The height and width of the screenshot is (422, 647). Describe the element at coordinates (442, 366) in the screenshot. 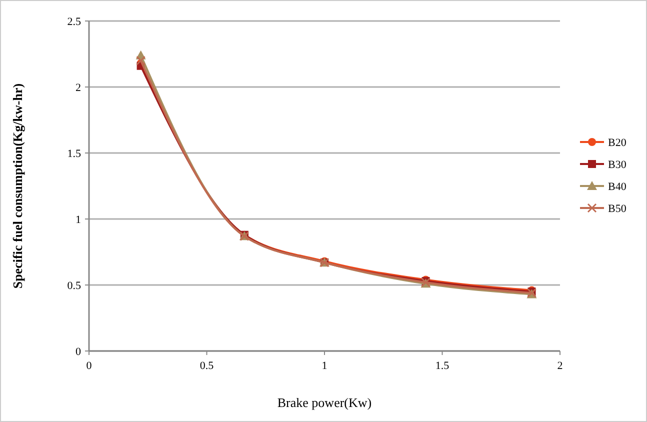

I see `x-tick-label: 1.5` at that location.